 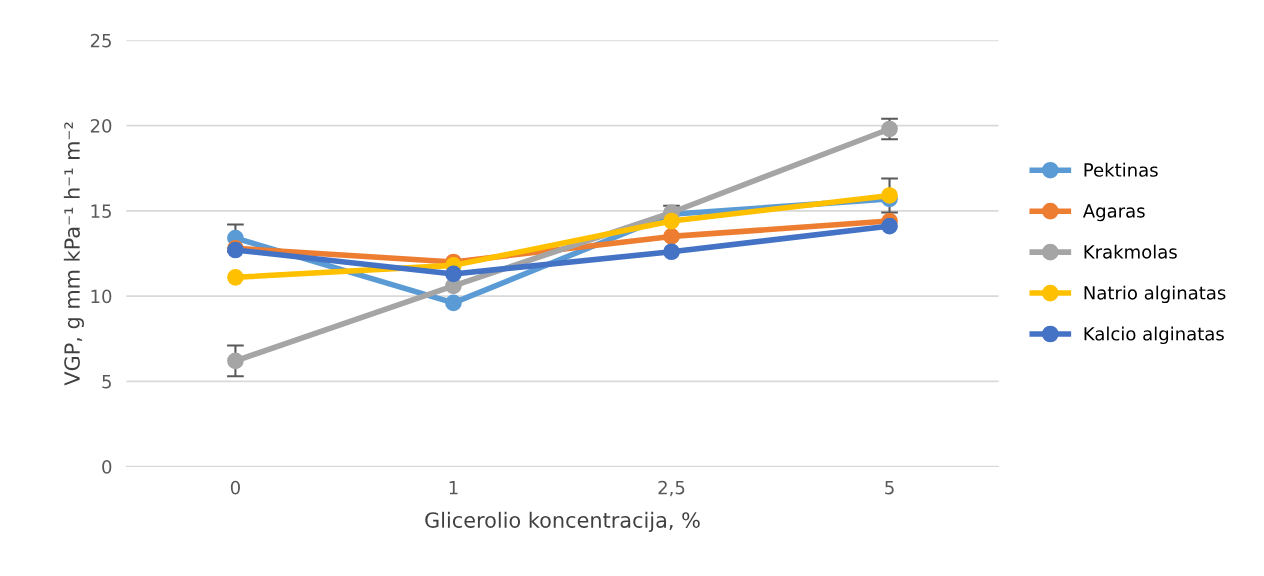 What do you see at coordinates (73, 254) in the screenshot?
I see `y-axis-title: VGP, g mm kPa⁻¹ h⁻¹ m⁻²` at bounding box center [73, 254].